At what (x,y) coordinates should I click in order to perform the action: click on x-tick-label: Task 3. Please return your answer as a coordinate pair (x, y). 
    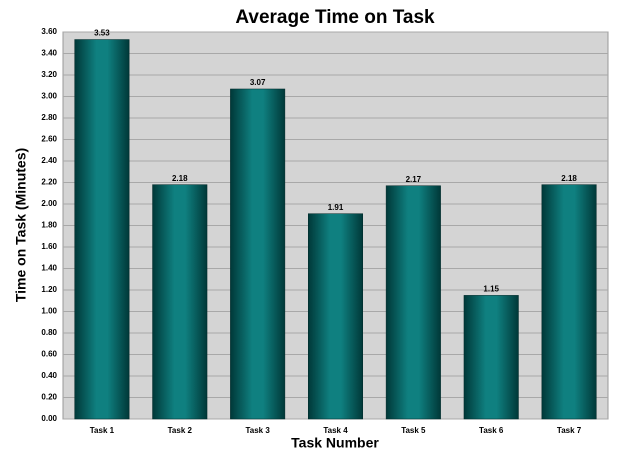
    Looking at the image, I should click on (257, 430).